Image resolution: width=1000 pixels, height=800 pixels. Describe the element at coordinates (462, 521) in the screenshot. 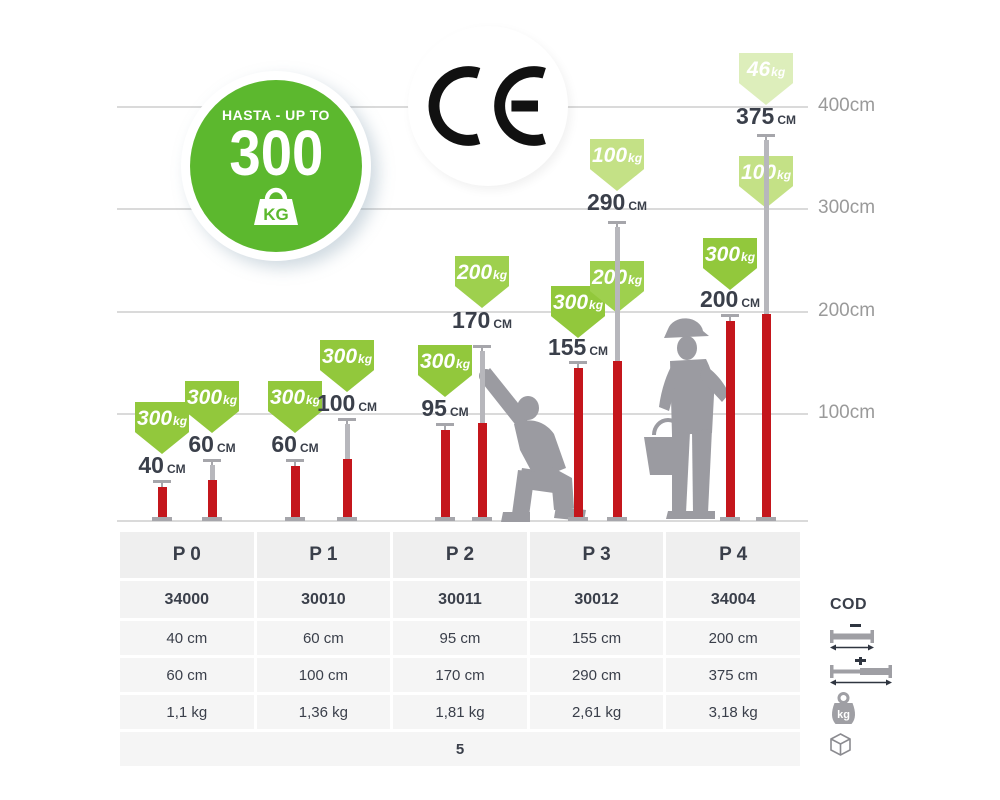

I see `gridline-ground` at that location.